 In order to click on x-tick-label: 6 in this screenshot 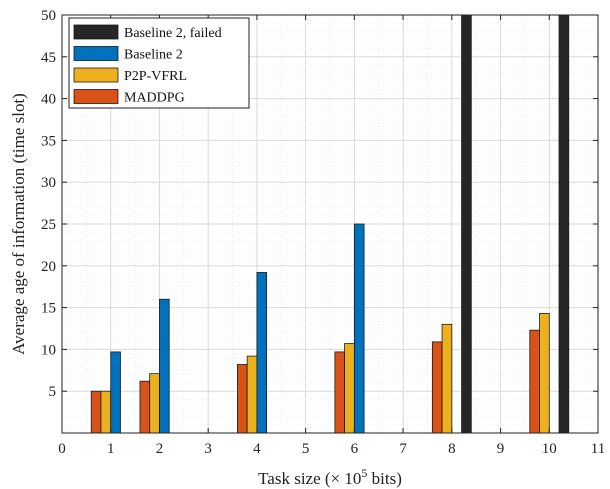, I will do `click(355, 449)`.